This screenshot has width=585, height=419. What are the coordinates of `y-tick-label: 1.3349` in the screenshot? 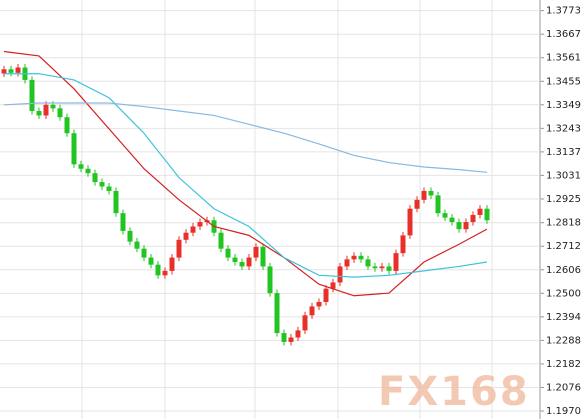 It's located at (563, 105).